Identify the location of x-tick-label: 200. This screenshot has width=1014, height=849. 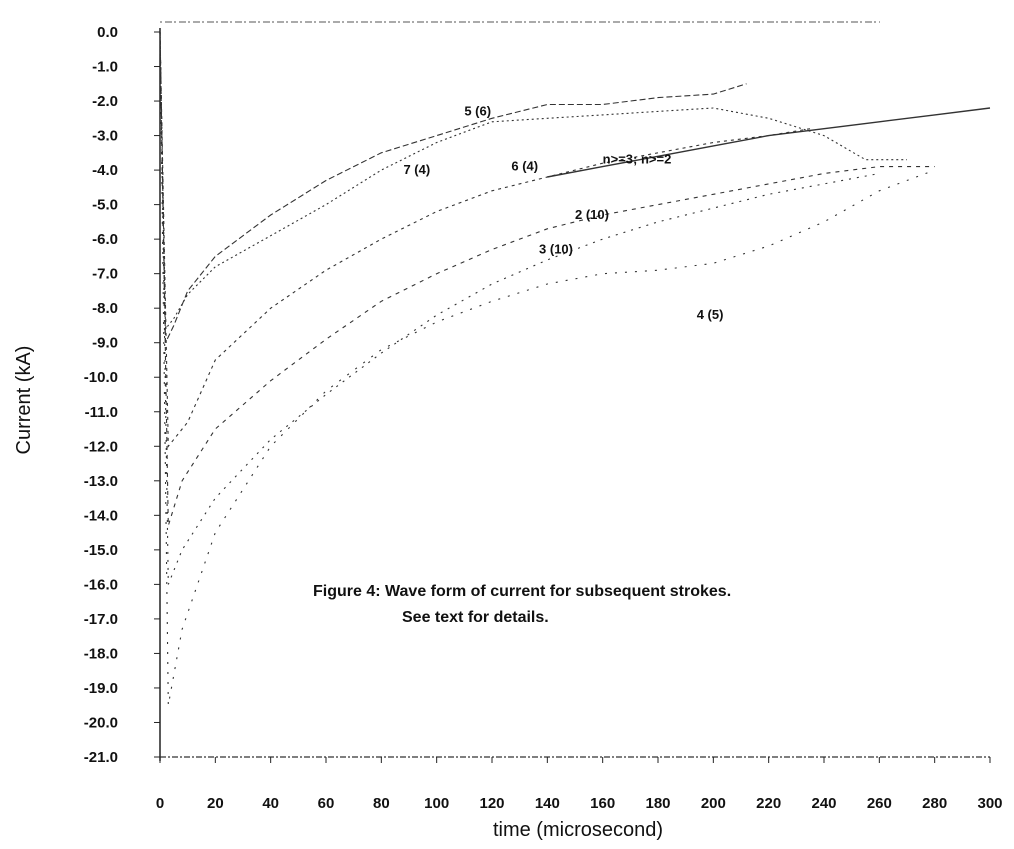
(713, 803).